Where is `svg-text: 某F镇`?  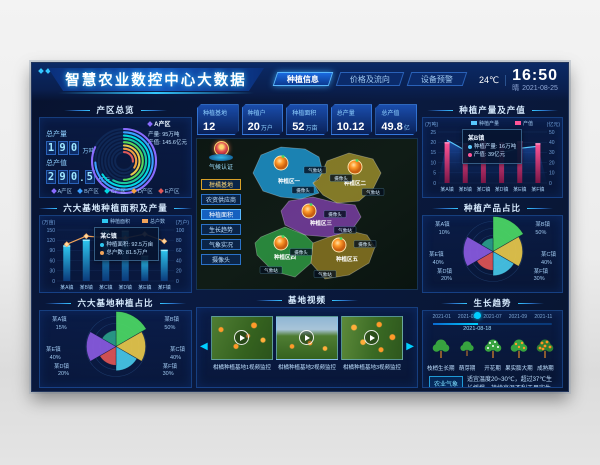 svg-text: 某F镇 is located at coordinates (537, 189).